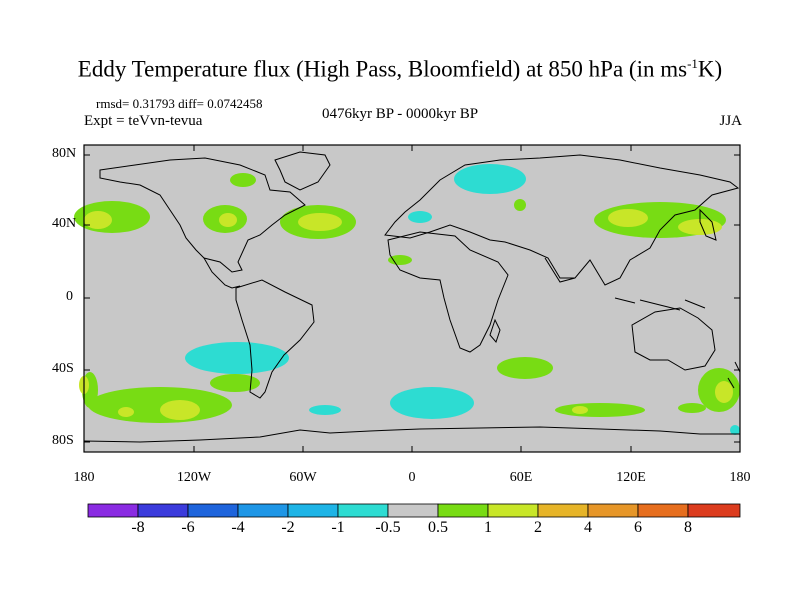 The width and height of the screenshot is (800, 600). I want to click on colorbar-label: -0.5, so click(388, 527).